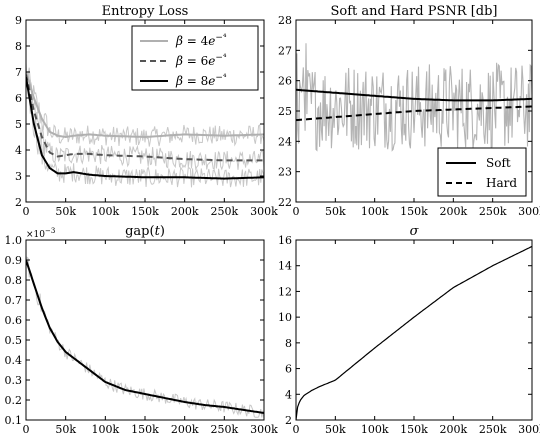  Describe the element at coordinates (14, 420) in the screenshot. I see `y-tick-label: 0.1` at that location.